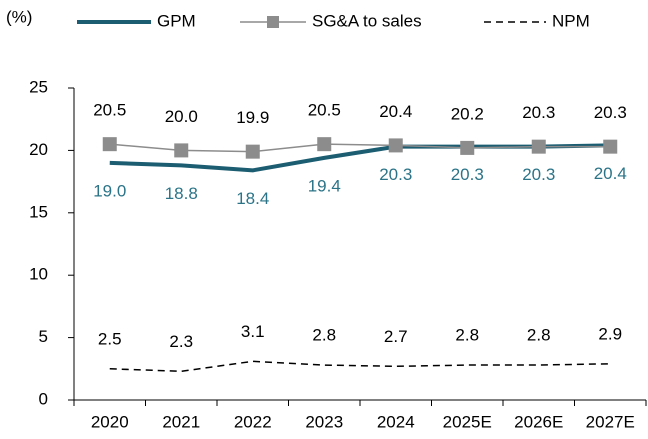 The image size is (648, 439). What do you see at coordinates (109, 190) in the screenshot?
I see `data-label: 19.0` at bounding box center [109, 190].